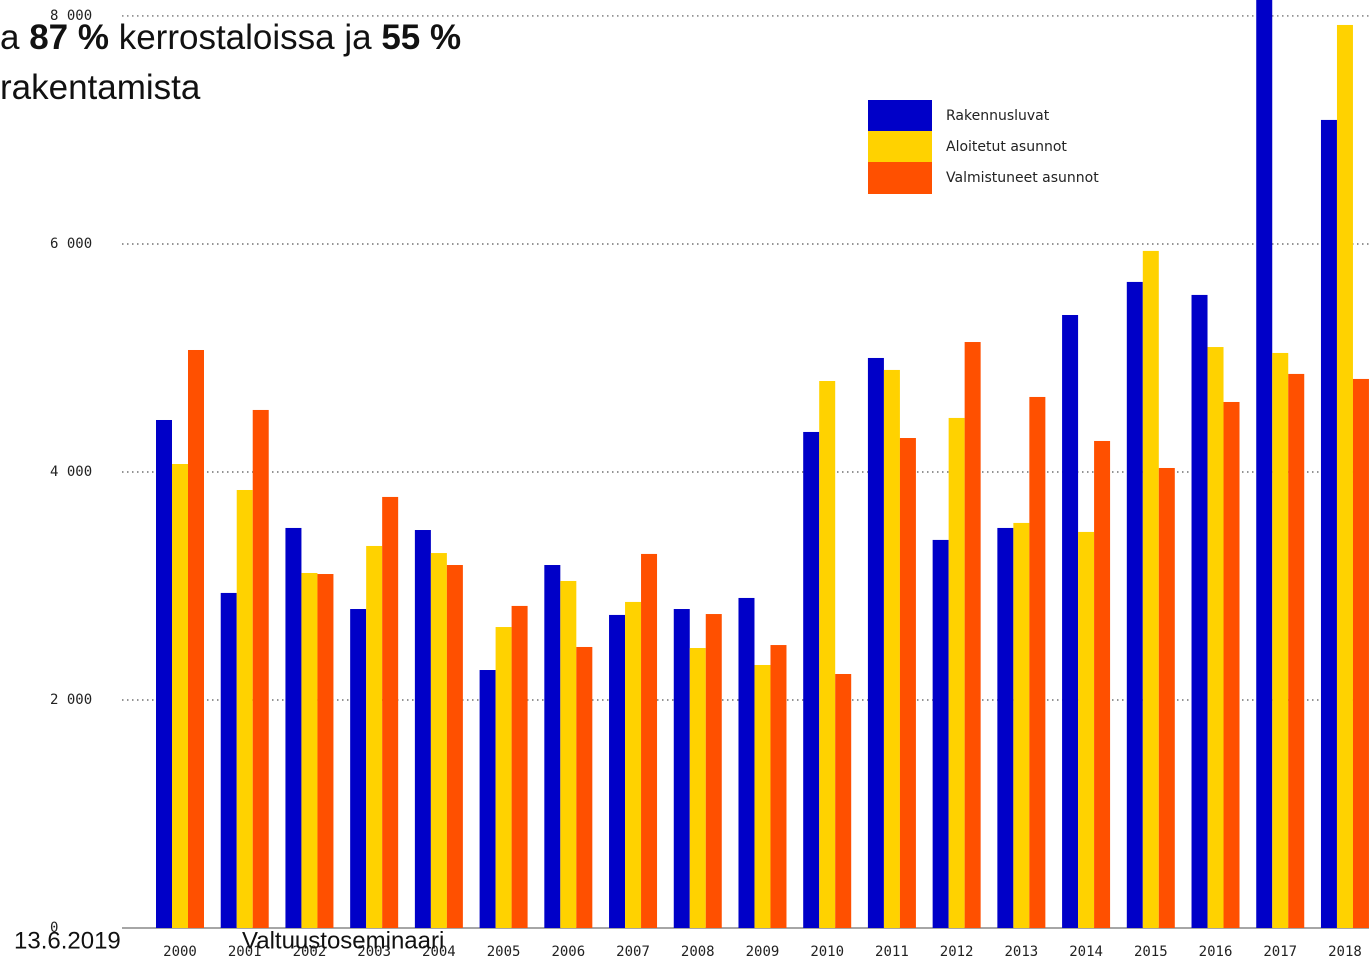 The width and height of the screenshot is (1369, 973). What do you see at coordinates (763, 952) in the screenshot?
I see `x-tick-label: 2009` at bounding box center [763, 952].